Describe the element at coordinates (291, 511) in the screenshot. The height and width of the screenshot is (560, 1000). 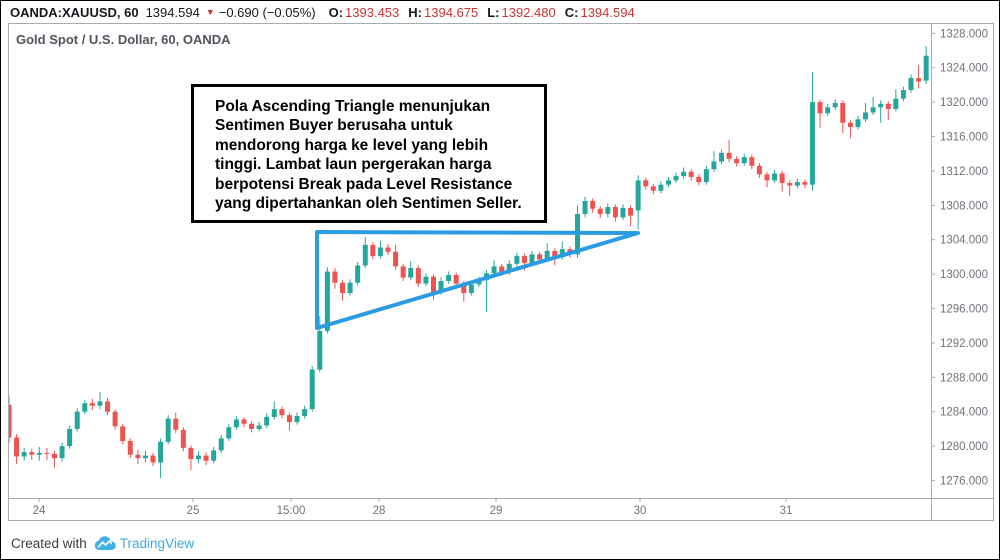
I see `time-tick-label: 15:00` at that location.